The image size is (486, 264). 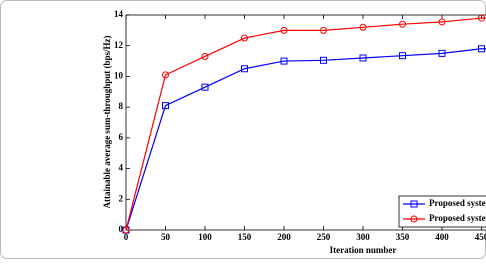 What do you see at coordinates (119, 75) in the screenshot?
I see `y-tick-label: 10` at bounding box center [119, 75].